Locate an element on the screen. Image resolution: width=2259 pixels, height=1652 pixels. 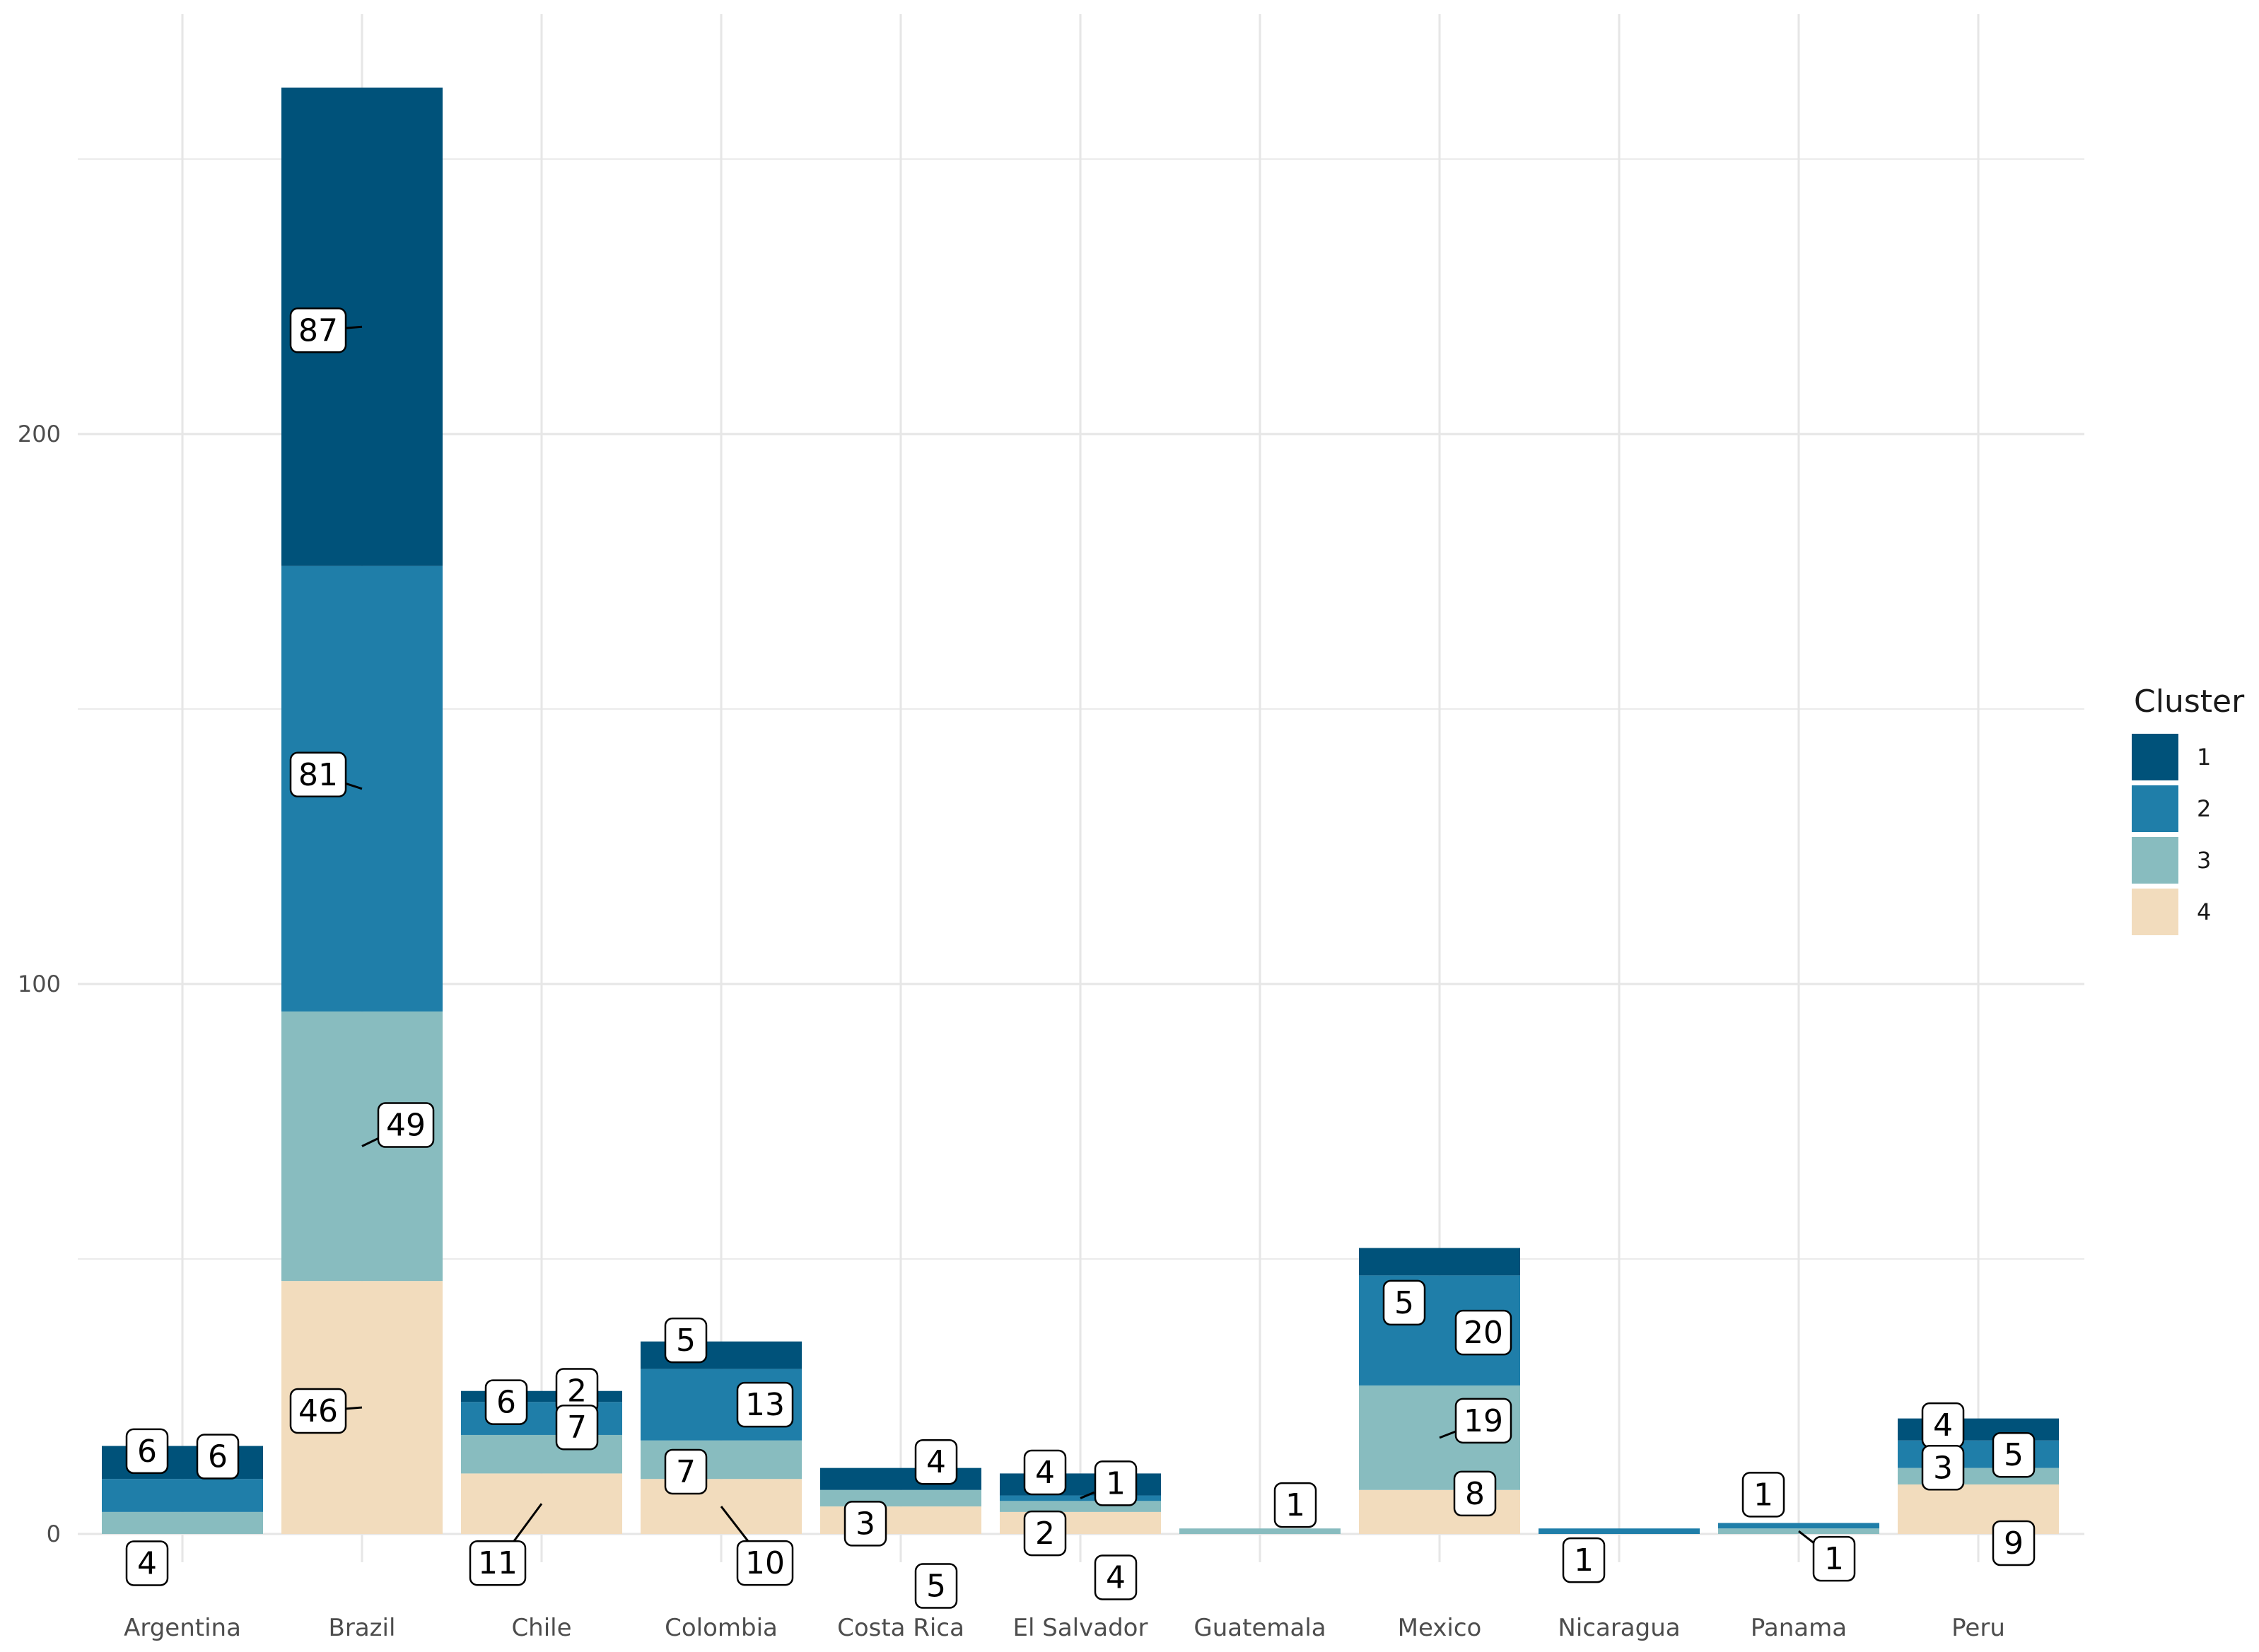
data-label-text: 4 is located at coordinates (1943, 1425).